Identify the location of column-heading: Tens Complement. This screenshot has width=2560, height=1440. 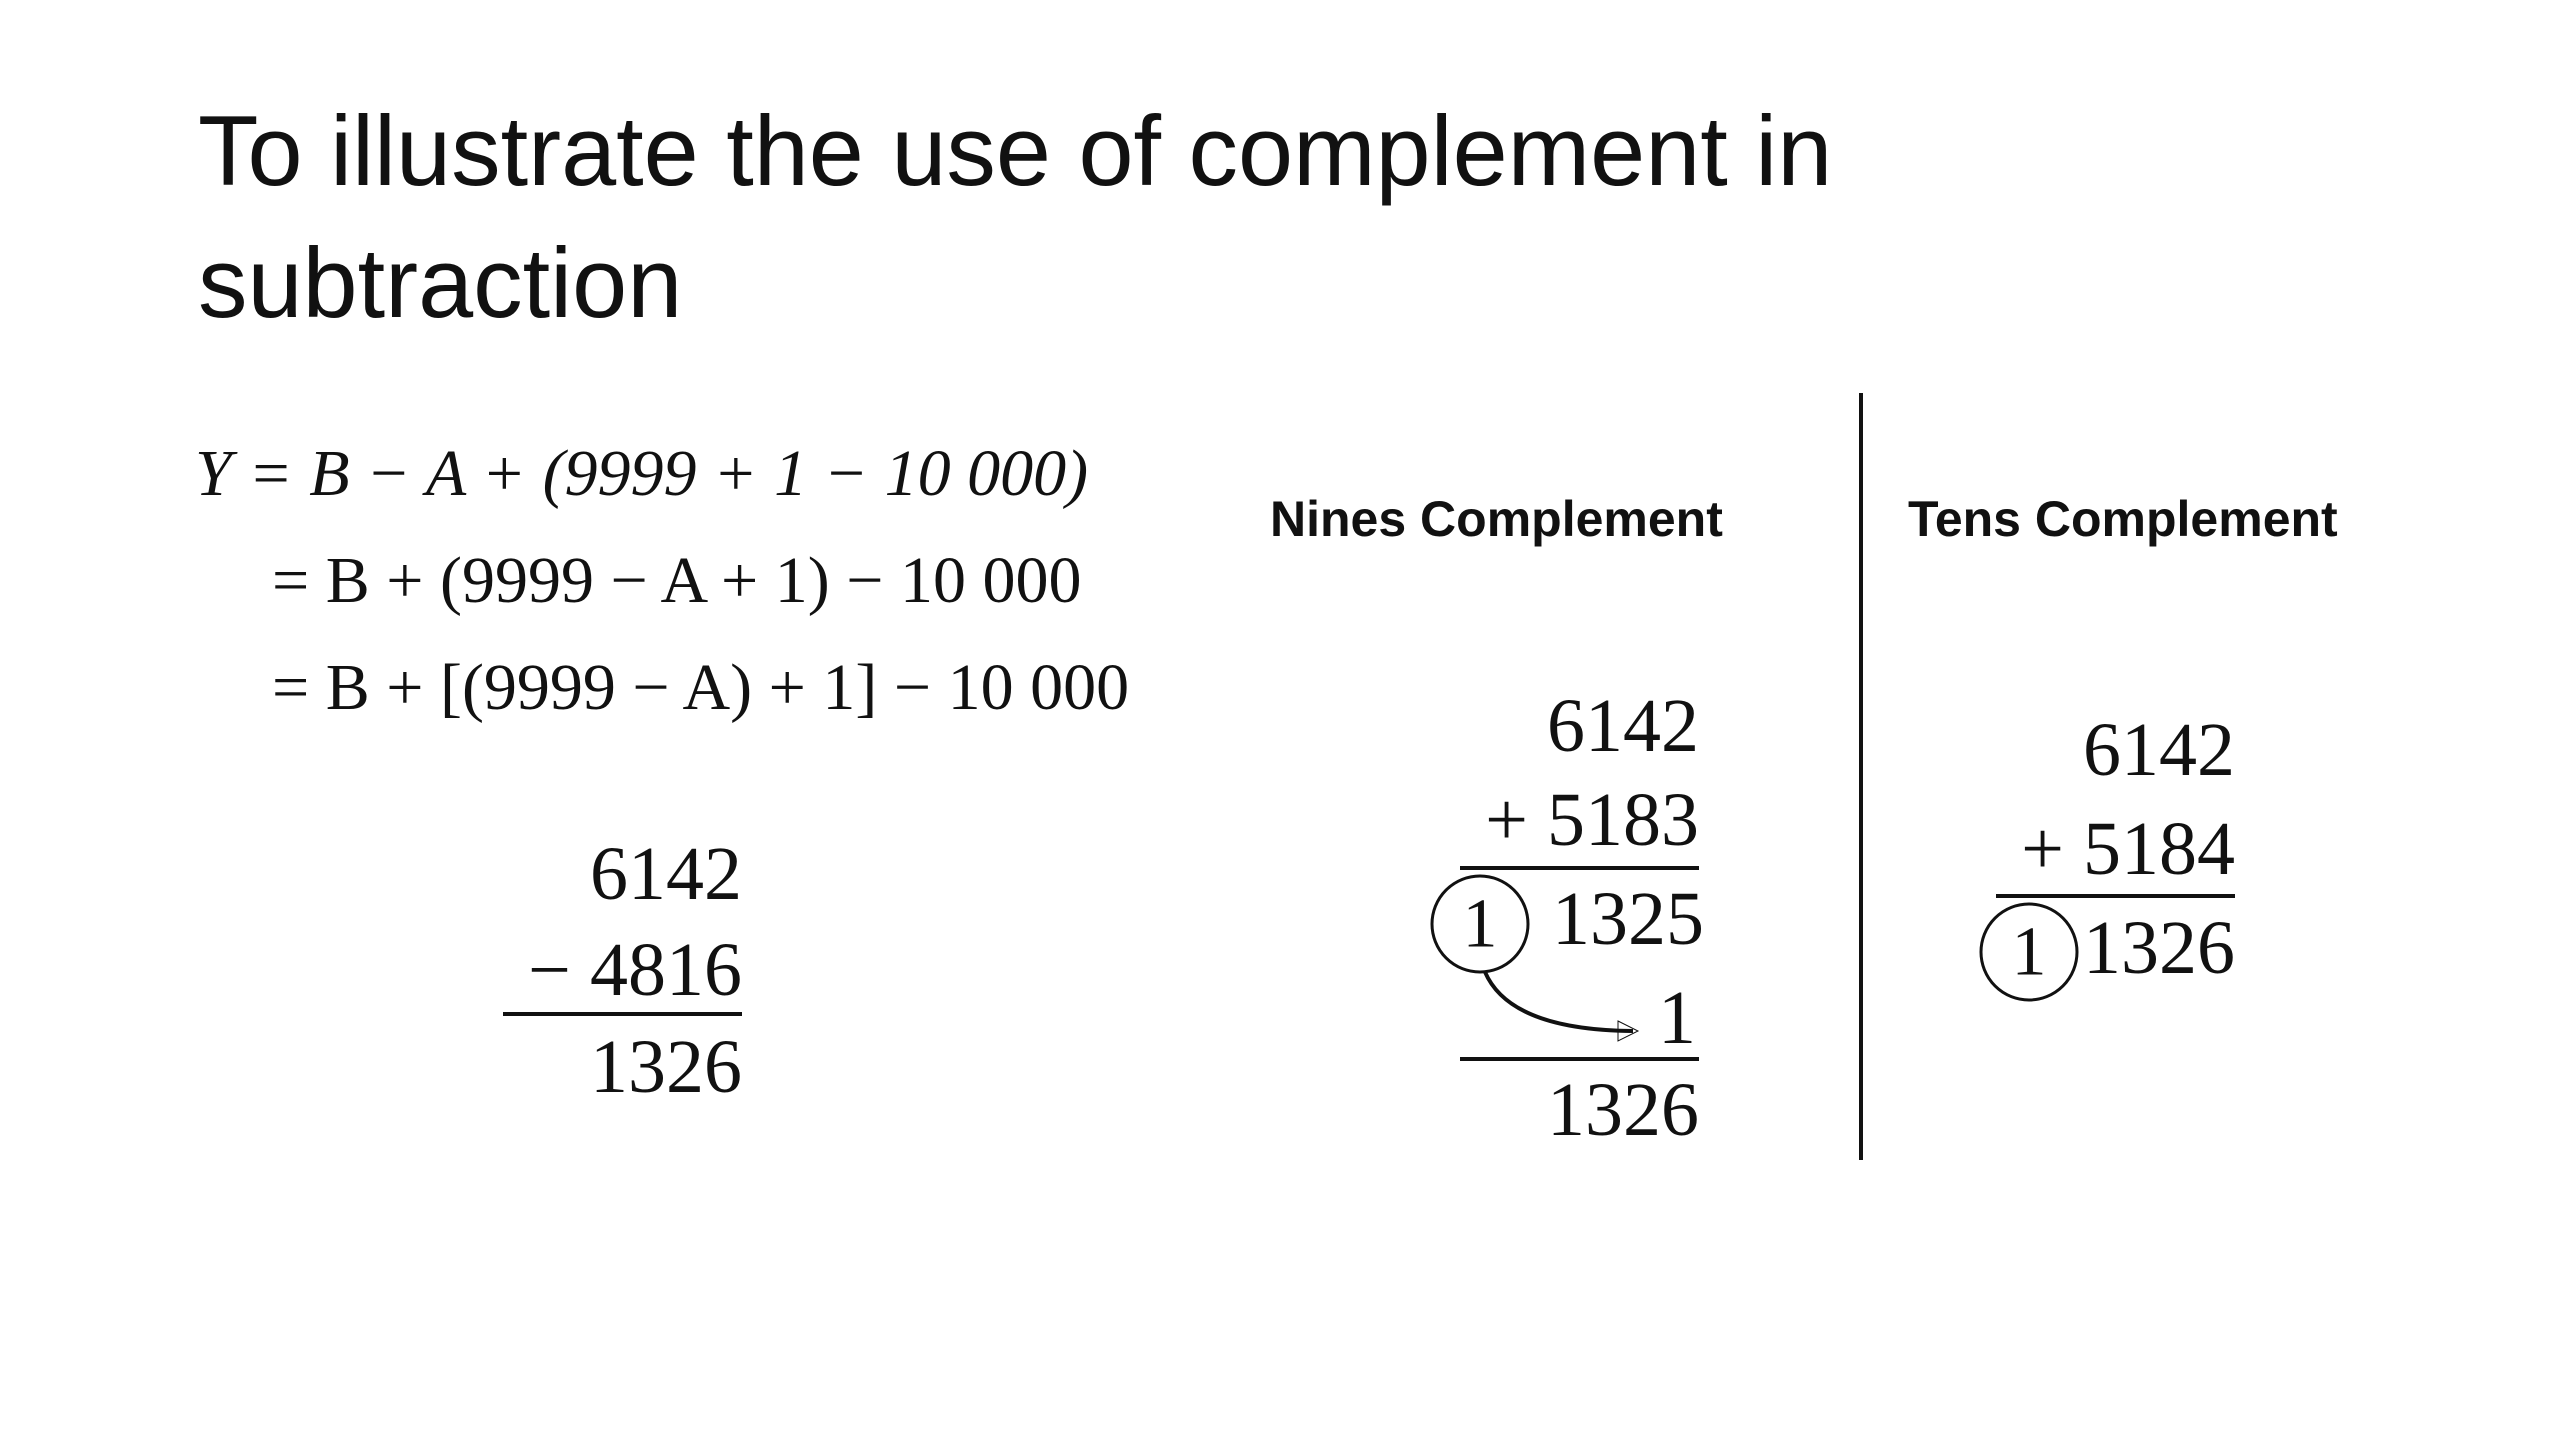
(2123, 519).